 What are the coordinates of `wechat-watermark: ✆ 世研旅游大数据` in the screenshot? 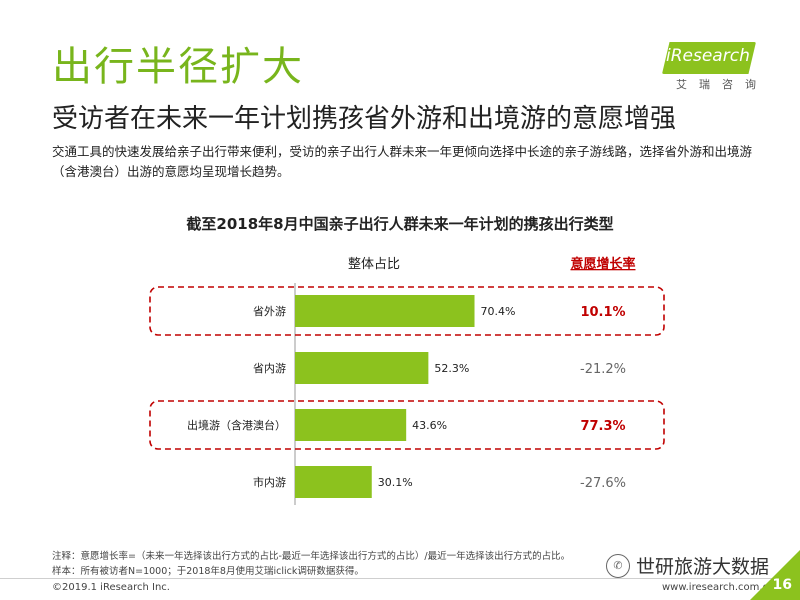 It's located at (687, 565).